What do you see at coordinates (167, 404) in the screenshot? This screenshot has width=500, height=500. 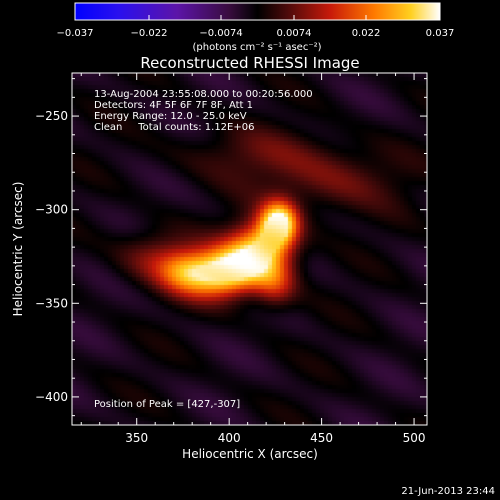 I see `peak-position-label: Position of Peak = [427,-307]` at bounding box center [167, 404].